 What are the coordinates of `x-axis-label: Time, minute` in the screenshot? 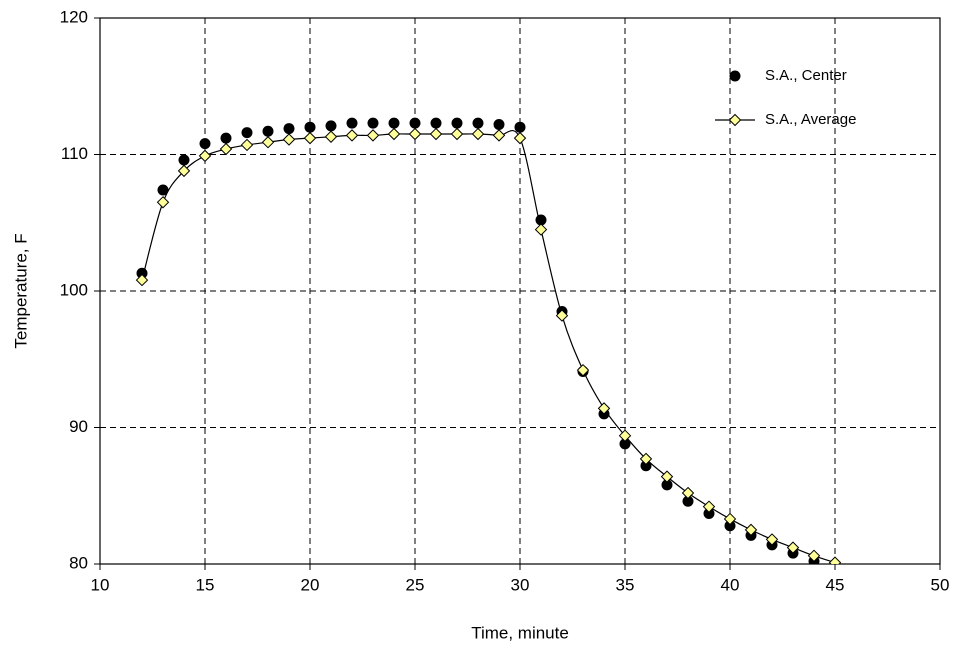 It's located at (520, 632).